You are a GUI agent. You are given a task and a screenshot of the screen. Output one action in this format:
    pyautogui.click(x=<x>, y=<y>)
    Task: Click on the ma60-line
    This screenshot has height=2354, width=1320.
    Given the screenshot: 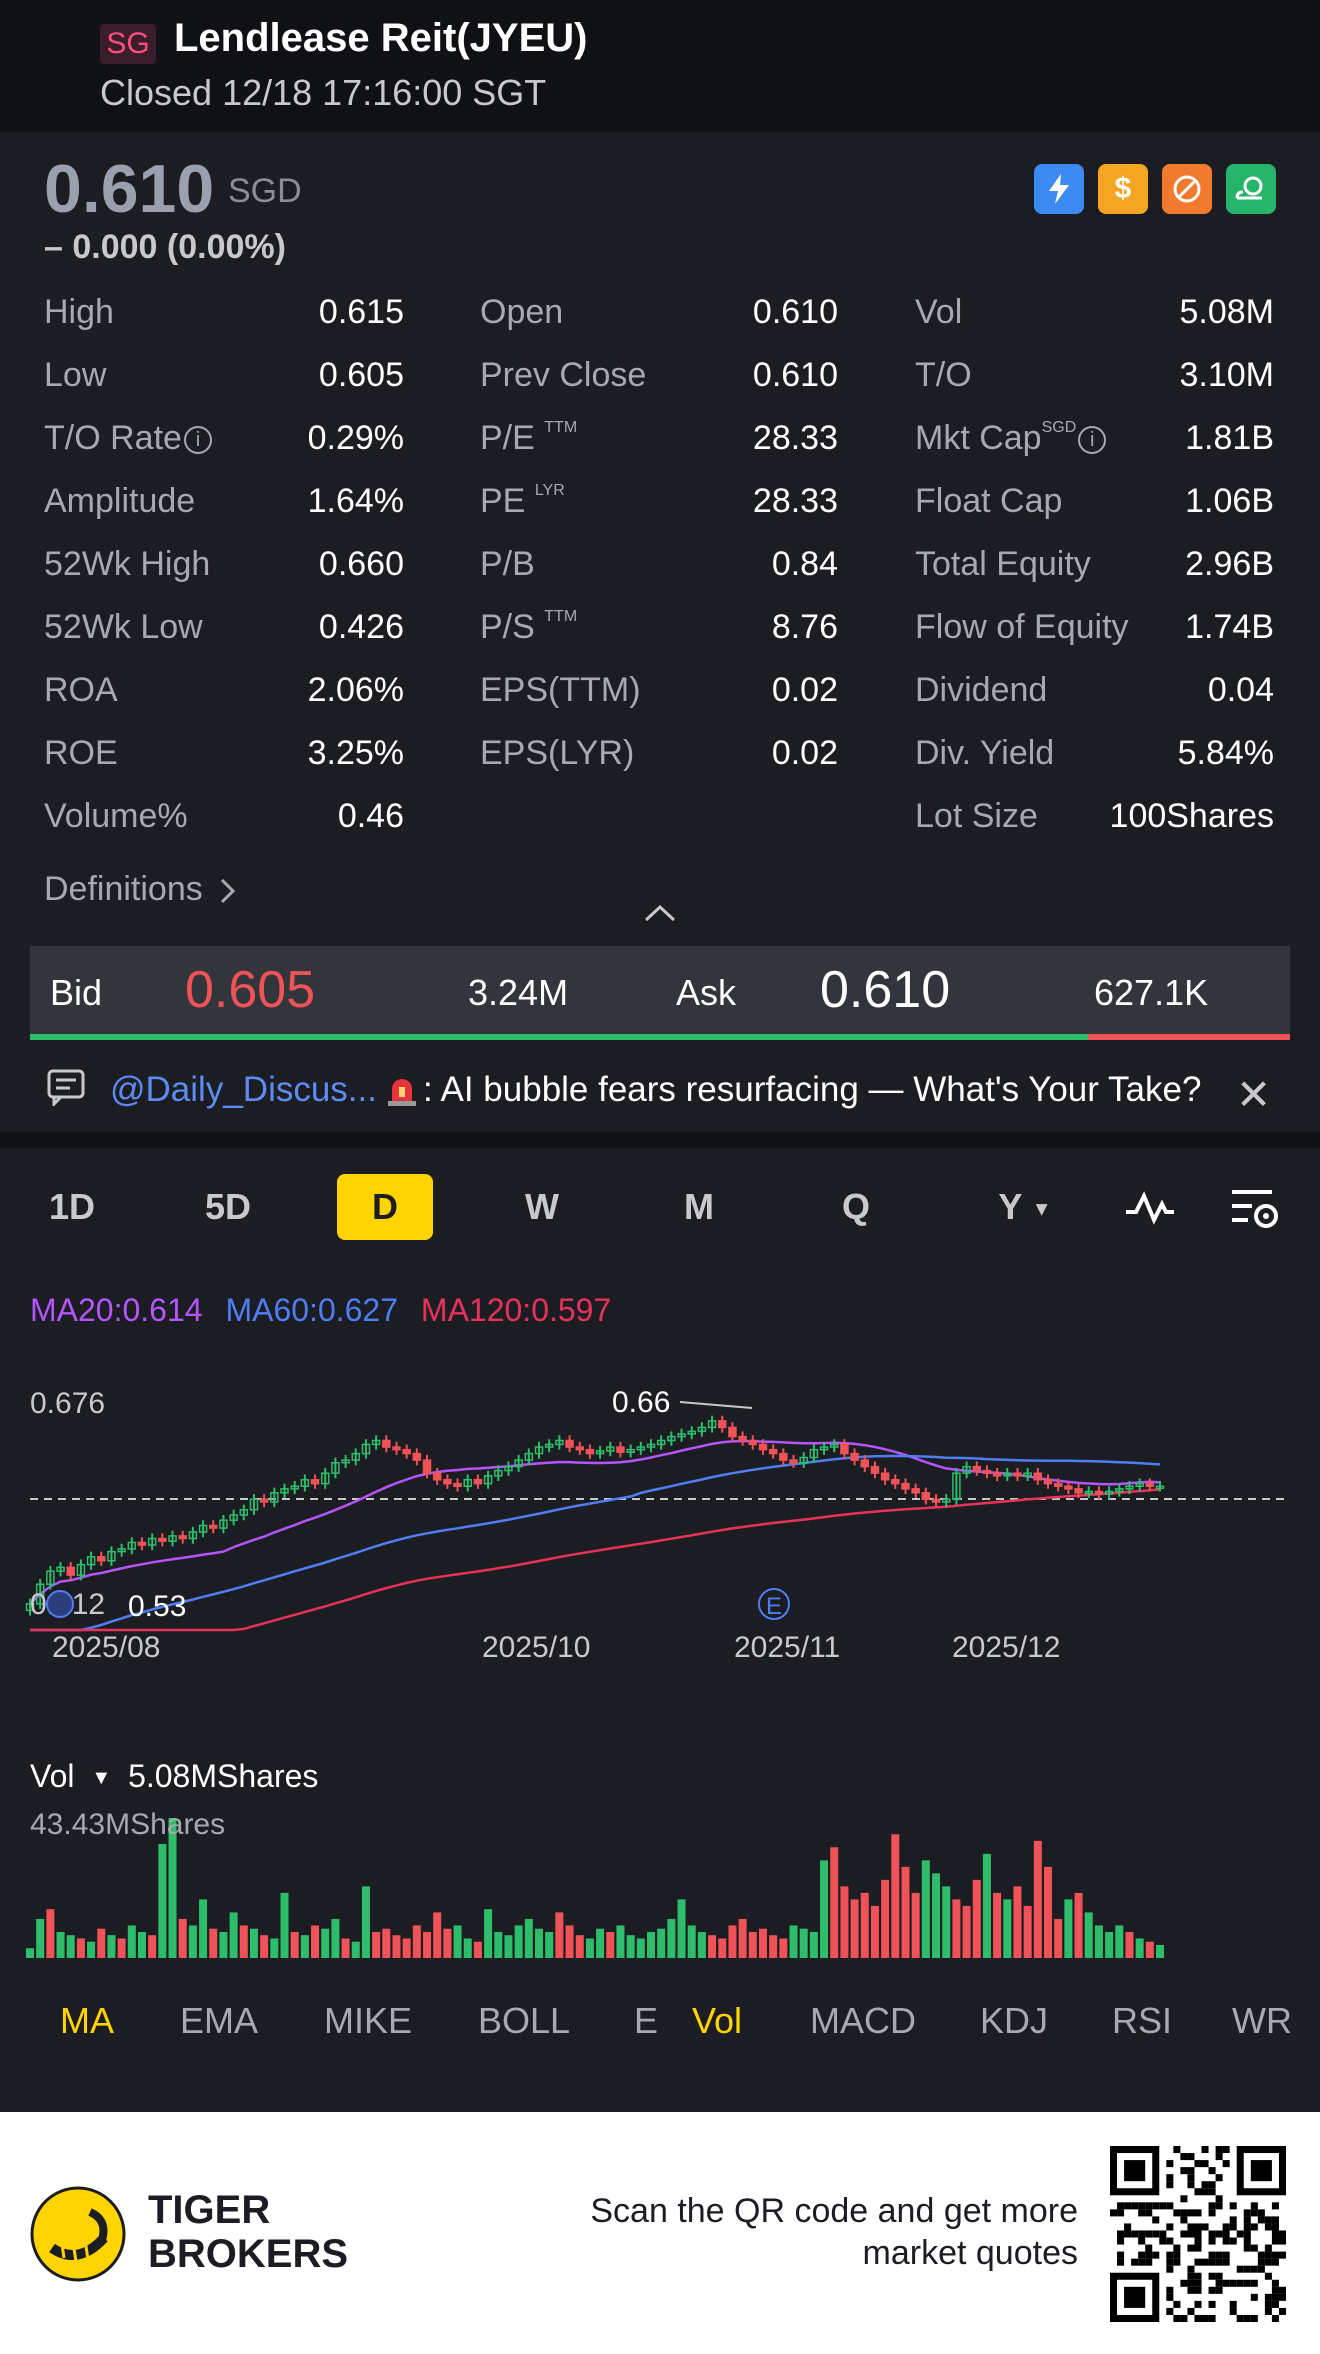 What is the action you would take?
    pyautogui.click(x=595, y=1543)
    